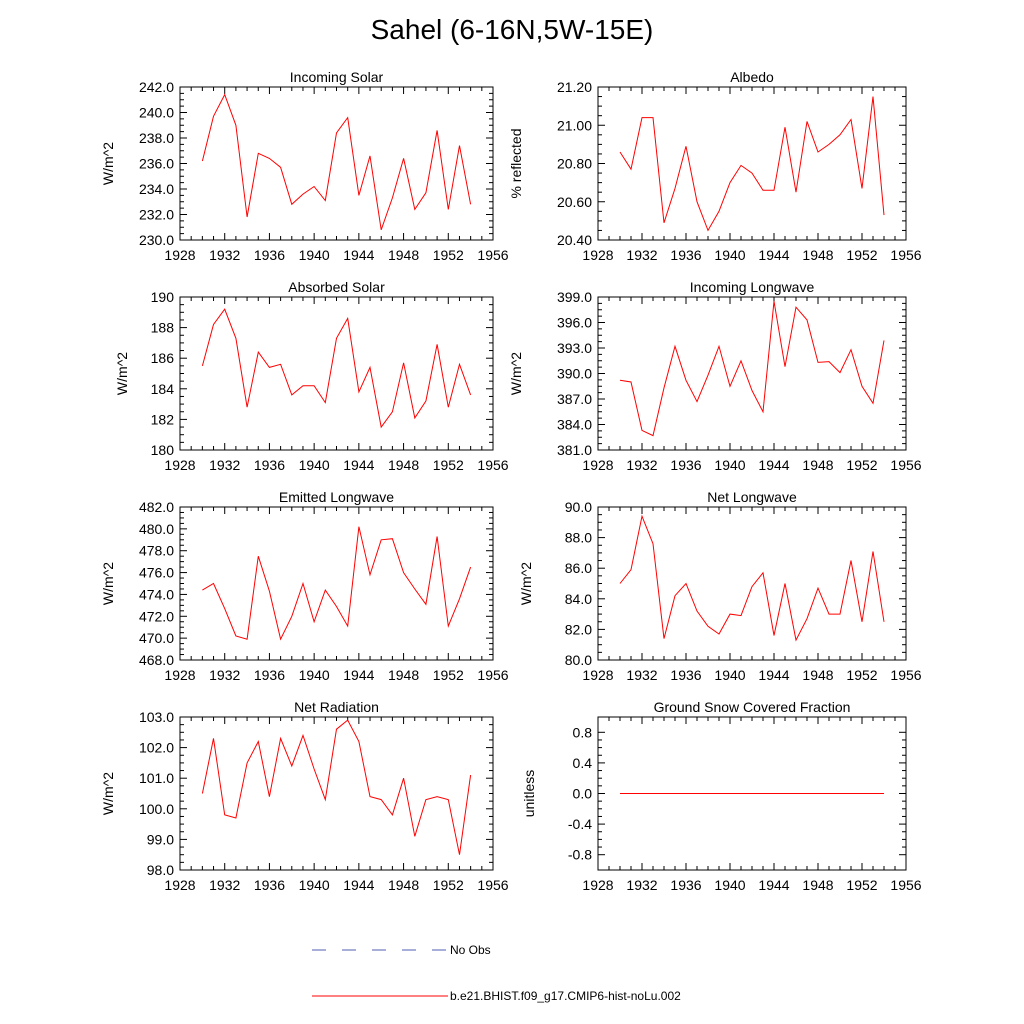 The image size is (1024, 1024). I want to click on y-tick-label: 100.0, so click(156, 809).